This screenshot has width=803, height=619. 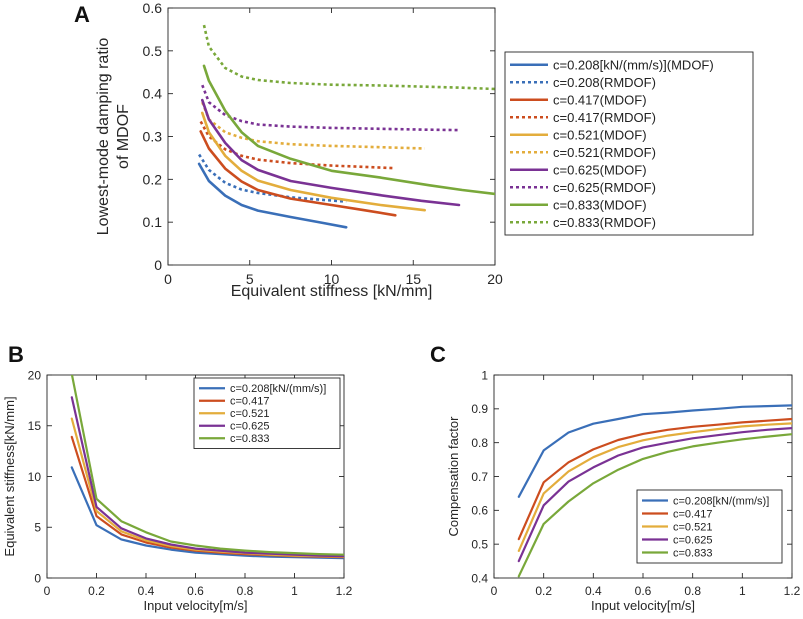 What do you see at coordinates (153, 179) in the screenshot?
I see `y-tick-label: 0.2` at bounding box center [153, 179].